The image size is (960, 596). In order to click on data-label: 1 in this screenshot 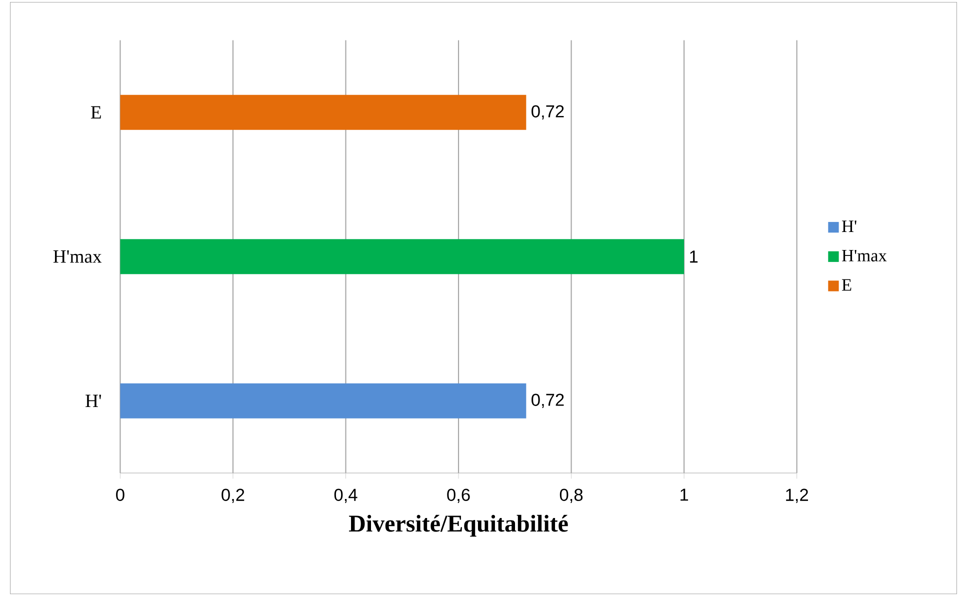, I will do `click(694, 256)`.